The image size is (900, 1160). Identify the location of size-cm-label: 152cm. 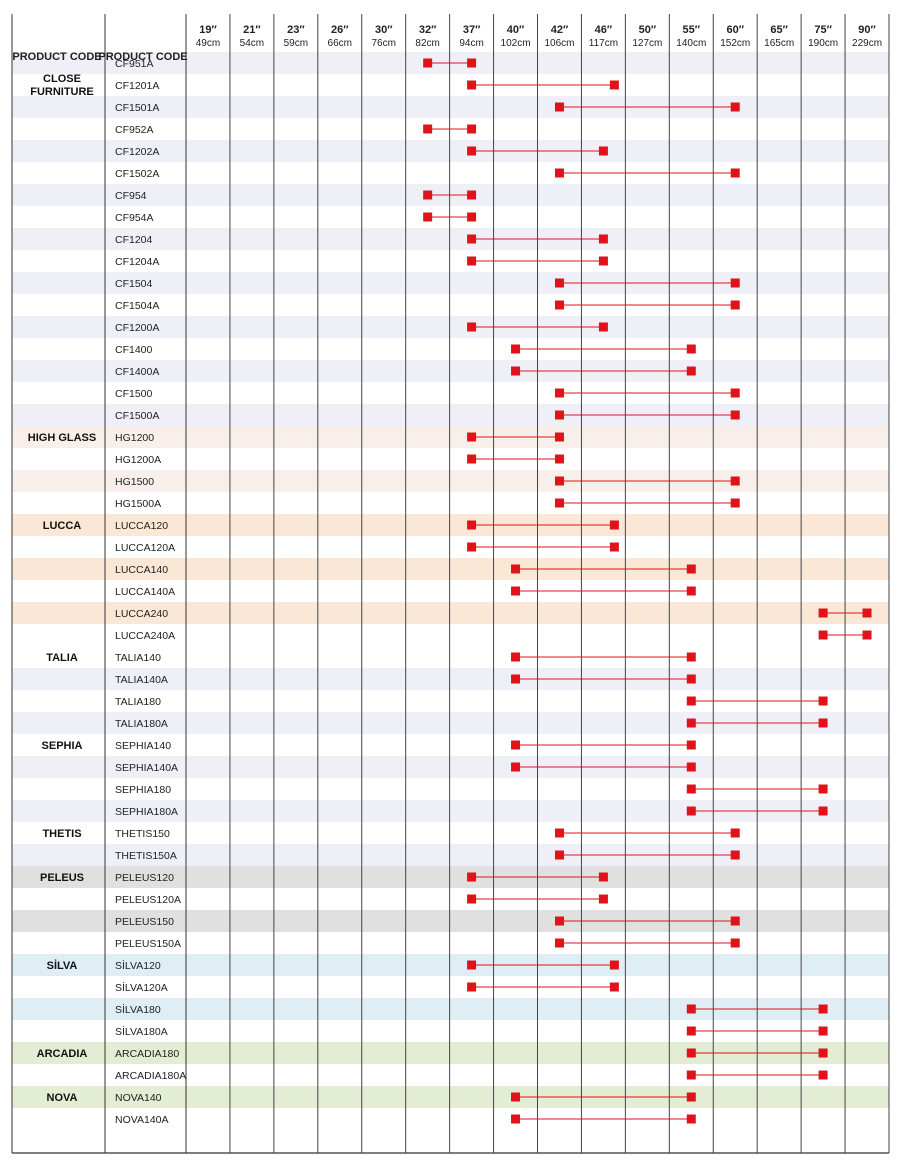
(735, 43).